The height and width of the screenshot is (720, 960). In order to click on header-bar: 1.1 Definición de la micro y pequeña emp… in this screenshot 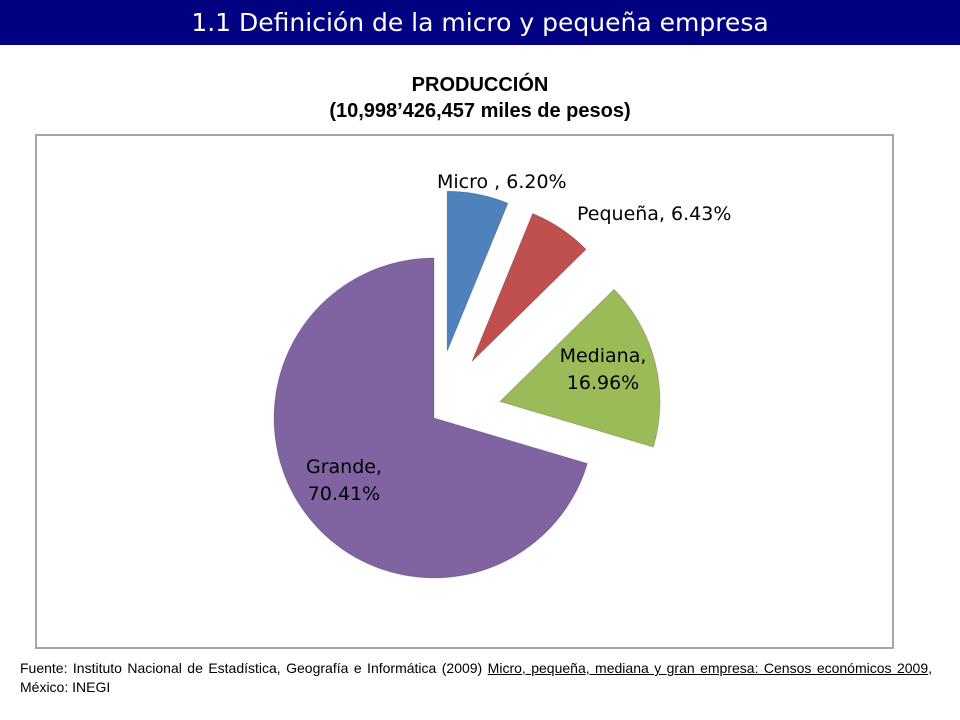, I will do `click(480, 22)`.